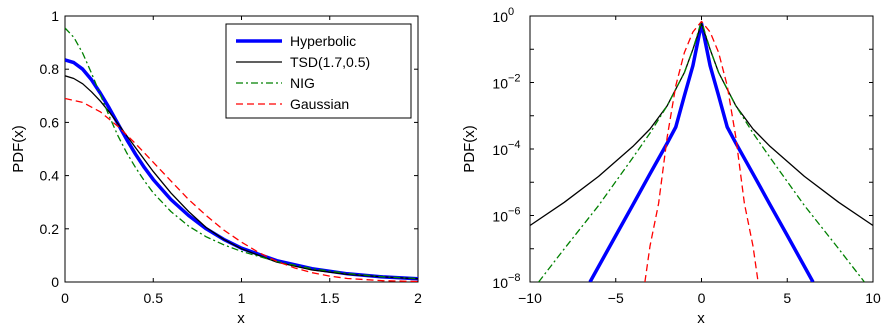 This screenshot has height=328, width=885. I want to click on right-series-gaussian, so click(701, 151).